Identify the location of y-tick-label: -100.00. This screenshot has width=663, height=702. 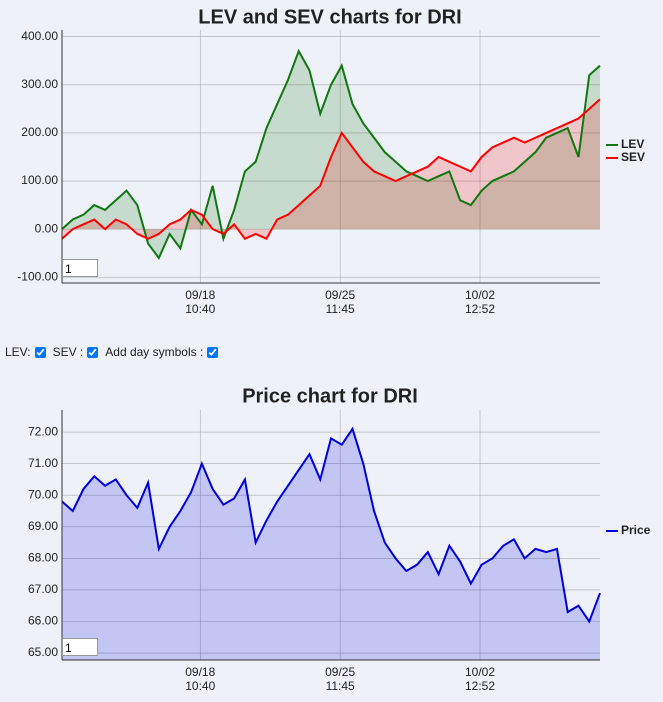
(37, 276).